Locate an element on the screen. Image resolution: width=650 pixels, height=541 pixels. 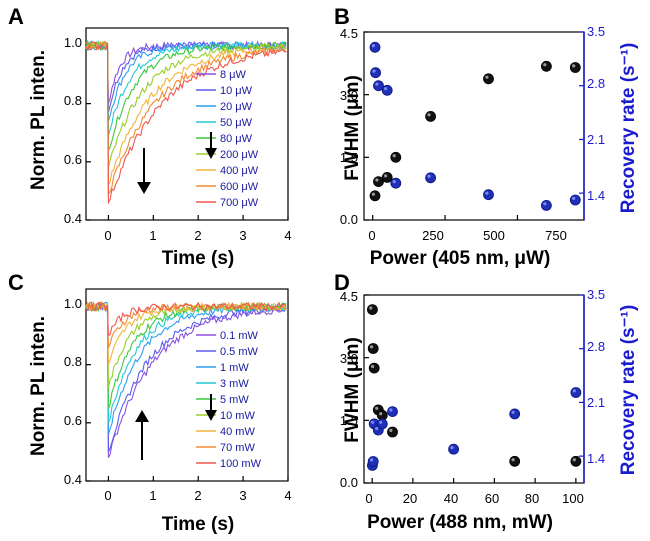
legend-label: 200 μW is located at coordinates (239, 155).